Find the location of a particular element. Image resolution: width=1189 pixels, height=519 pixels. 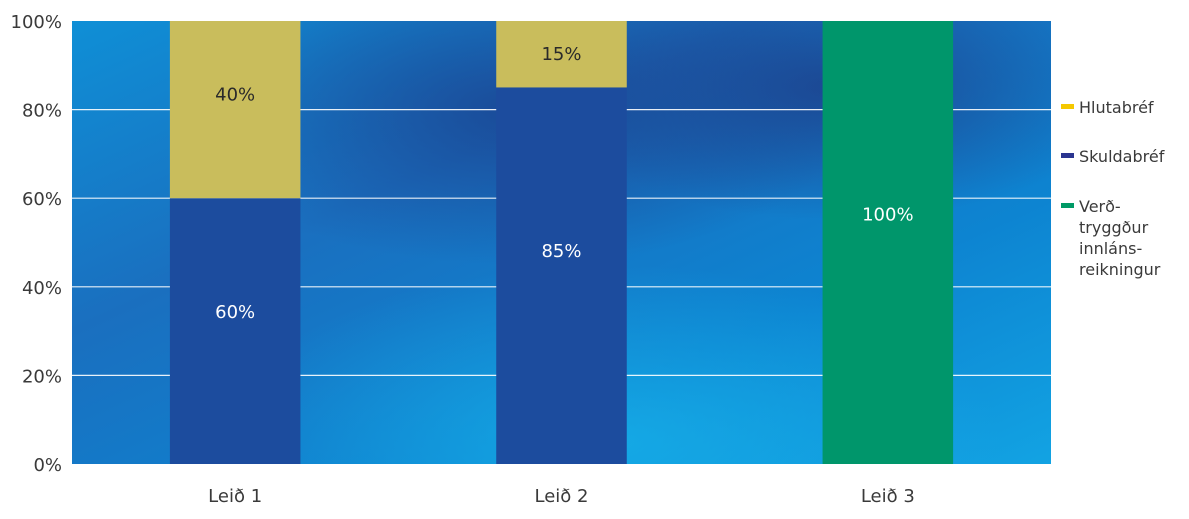

x-tick-label: Leið 3 is located at coordinates (888, 496).